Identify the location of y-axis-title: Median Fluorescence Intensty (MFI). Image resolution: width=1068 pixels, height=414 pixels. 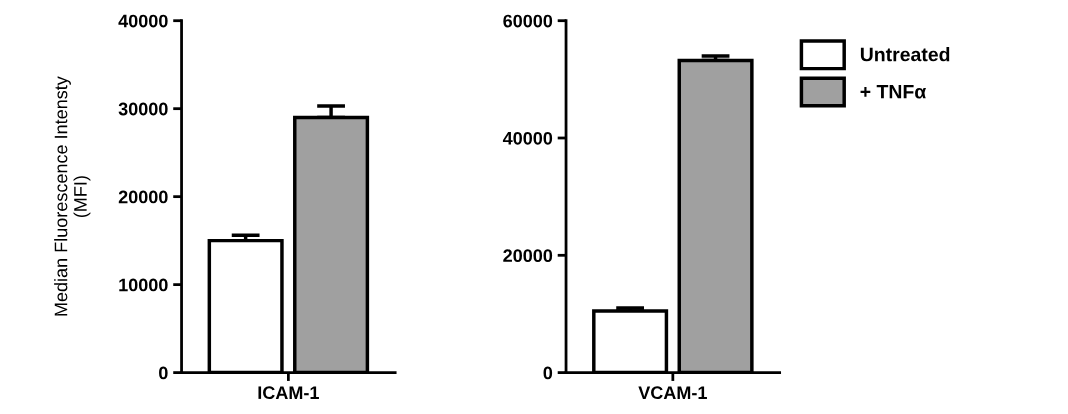
(72, 196).